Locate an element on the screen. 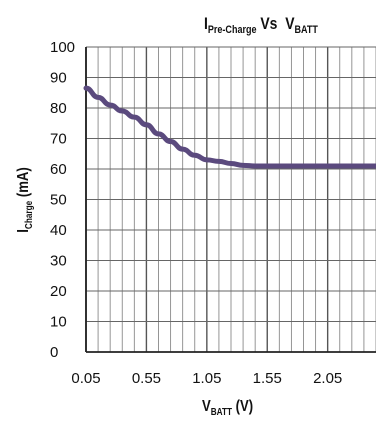 The image size is (376, 427). y-tick-label: 30 is located at coordinates (58, 261).